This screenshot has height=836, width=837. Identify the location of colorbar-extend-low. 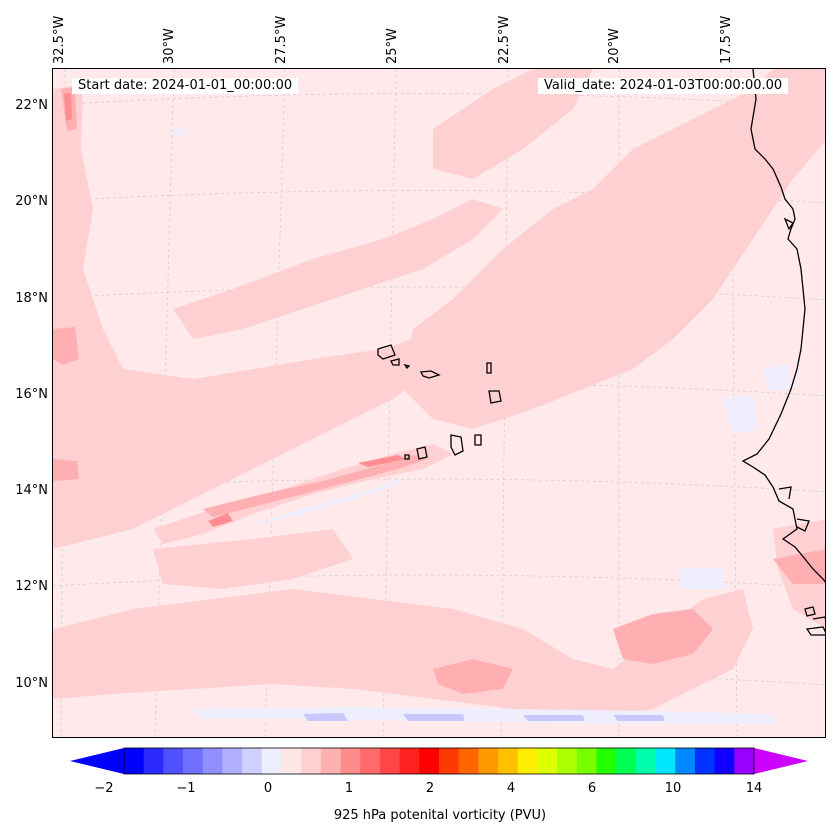
(97, 761).